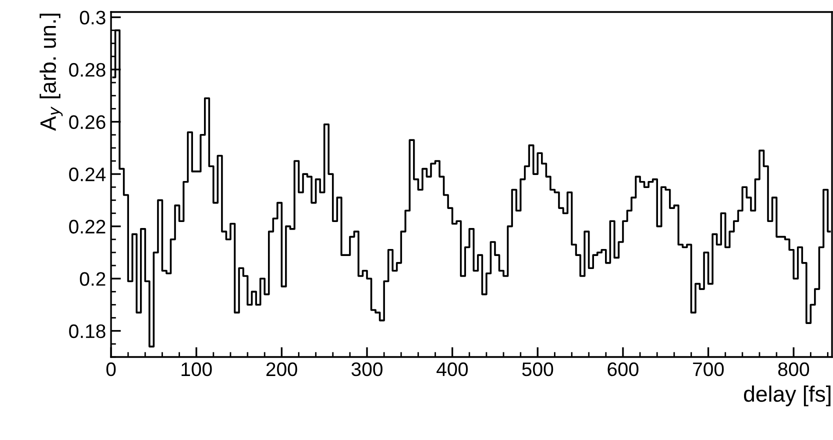 This screenshot has height=440, width=833. What do you see at coordinates (367, 369) in the screenshot?
I see `x-tick-label: 300` at bounding box center [367, 369].